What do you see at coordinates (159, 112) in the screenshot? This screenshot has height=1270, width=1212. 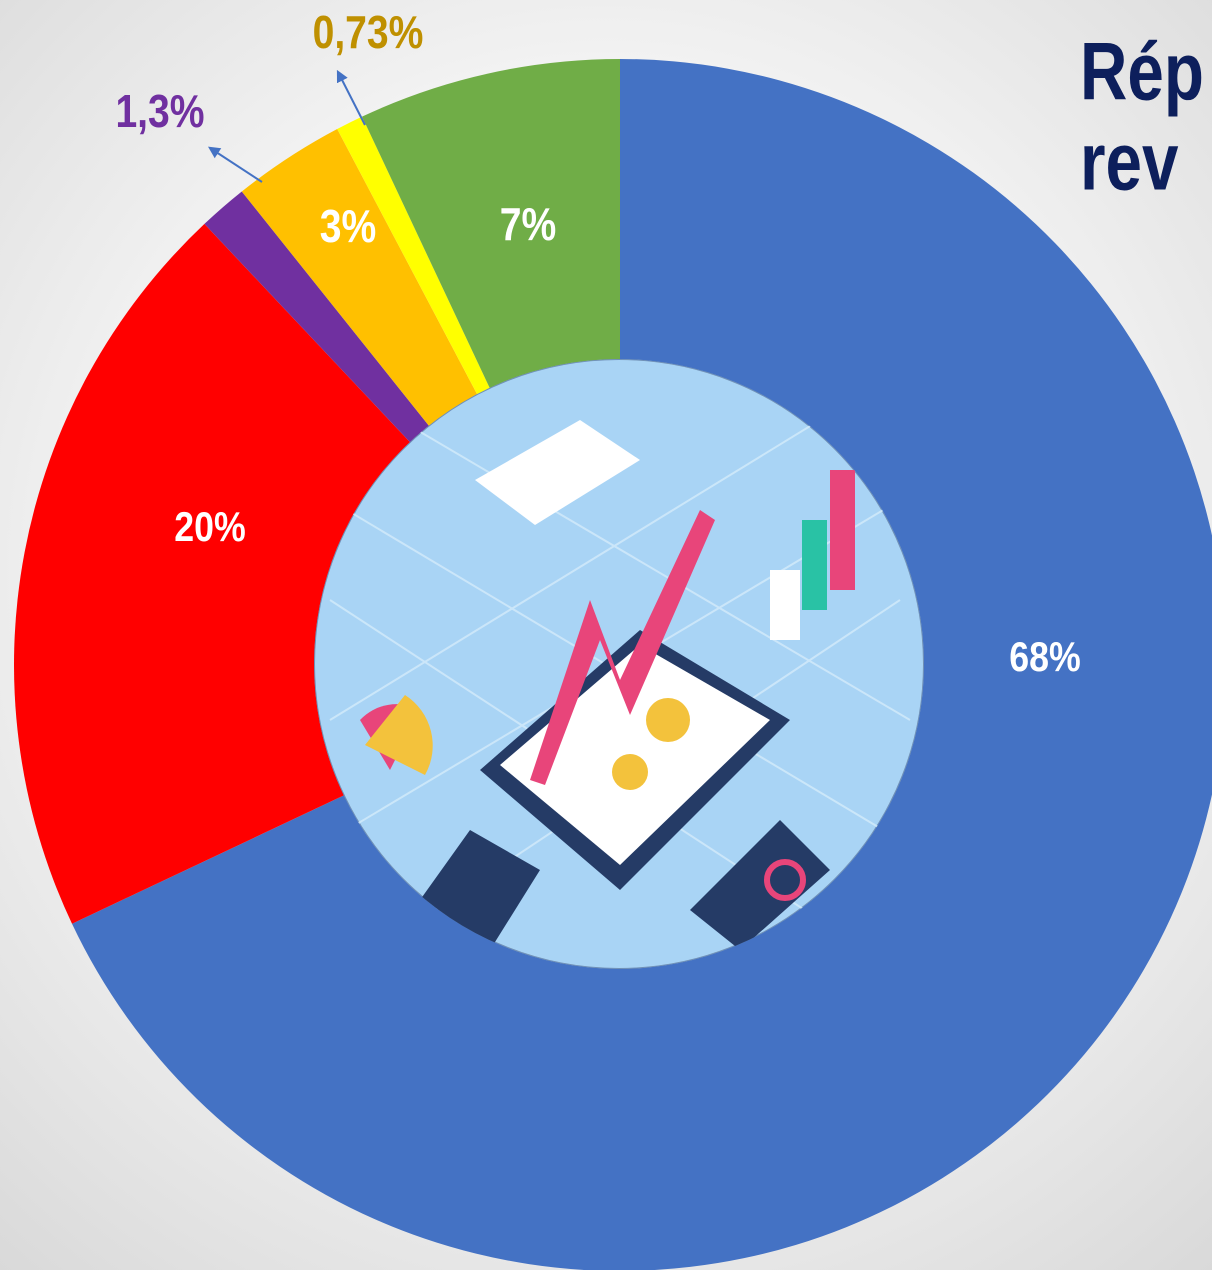 I see `data-label: 1,3%` at bounding box center [159, 112].